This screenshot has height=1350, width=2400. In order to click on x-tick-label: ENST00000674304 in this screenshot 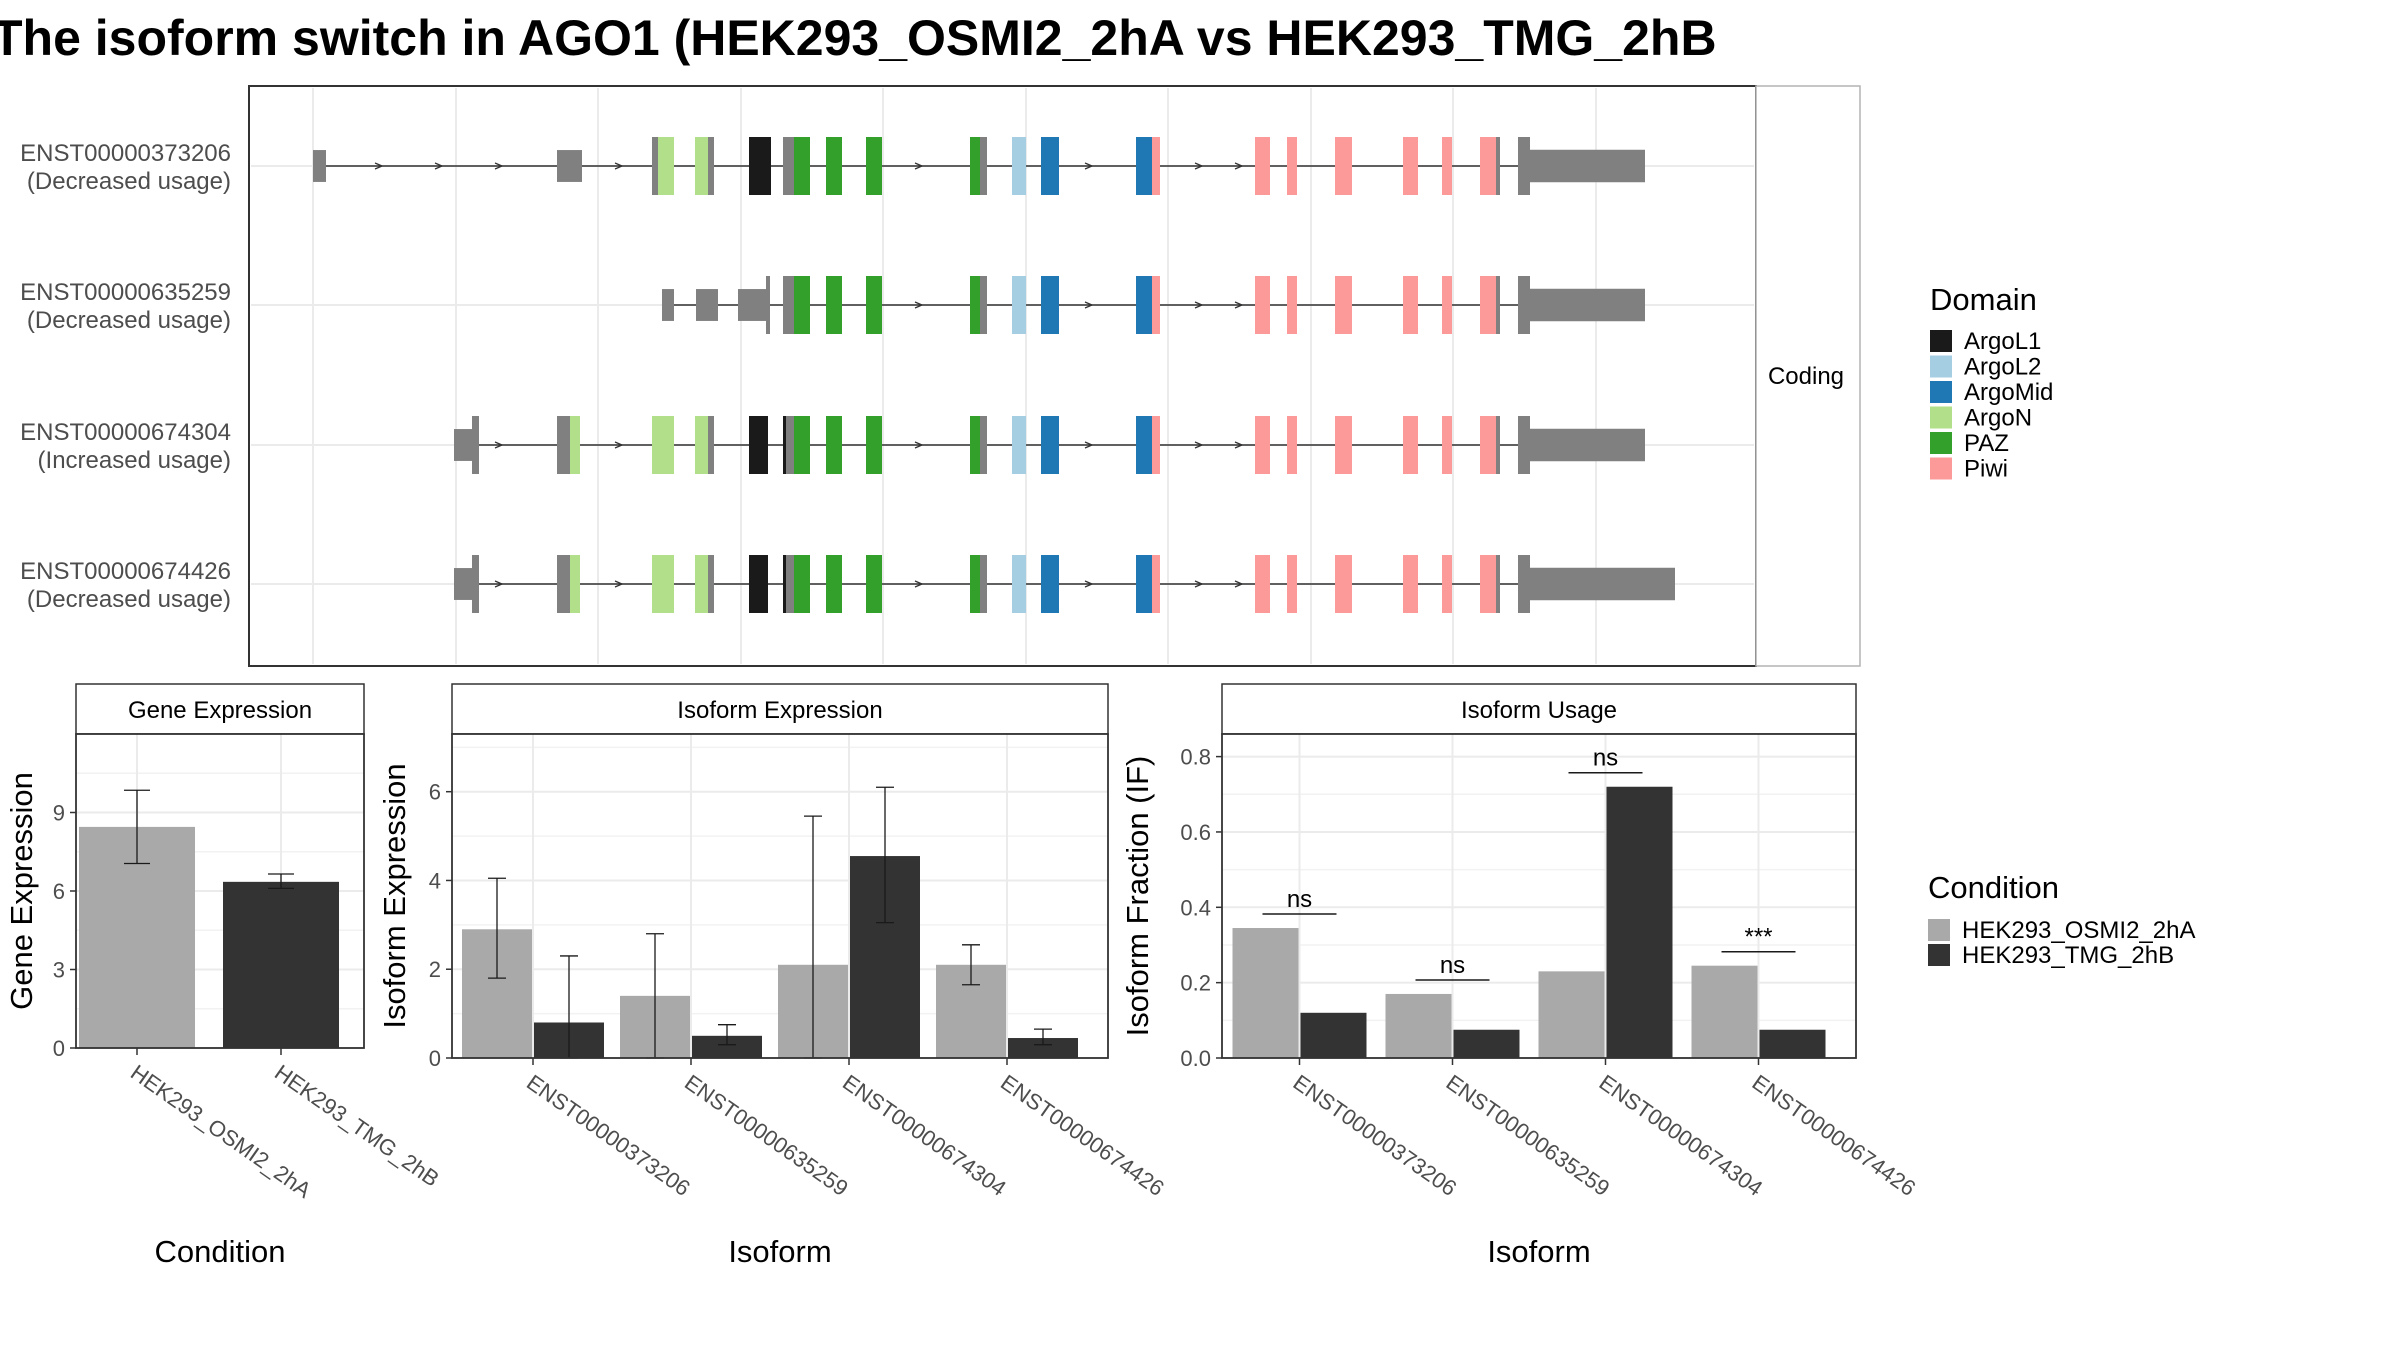, I will do `click(924, 1135)`.